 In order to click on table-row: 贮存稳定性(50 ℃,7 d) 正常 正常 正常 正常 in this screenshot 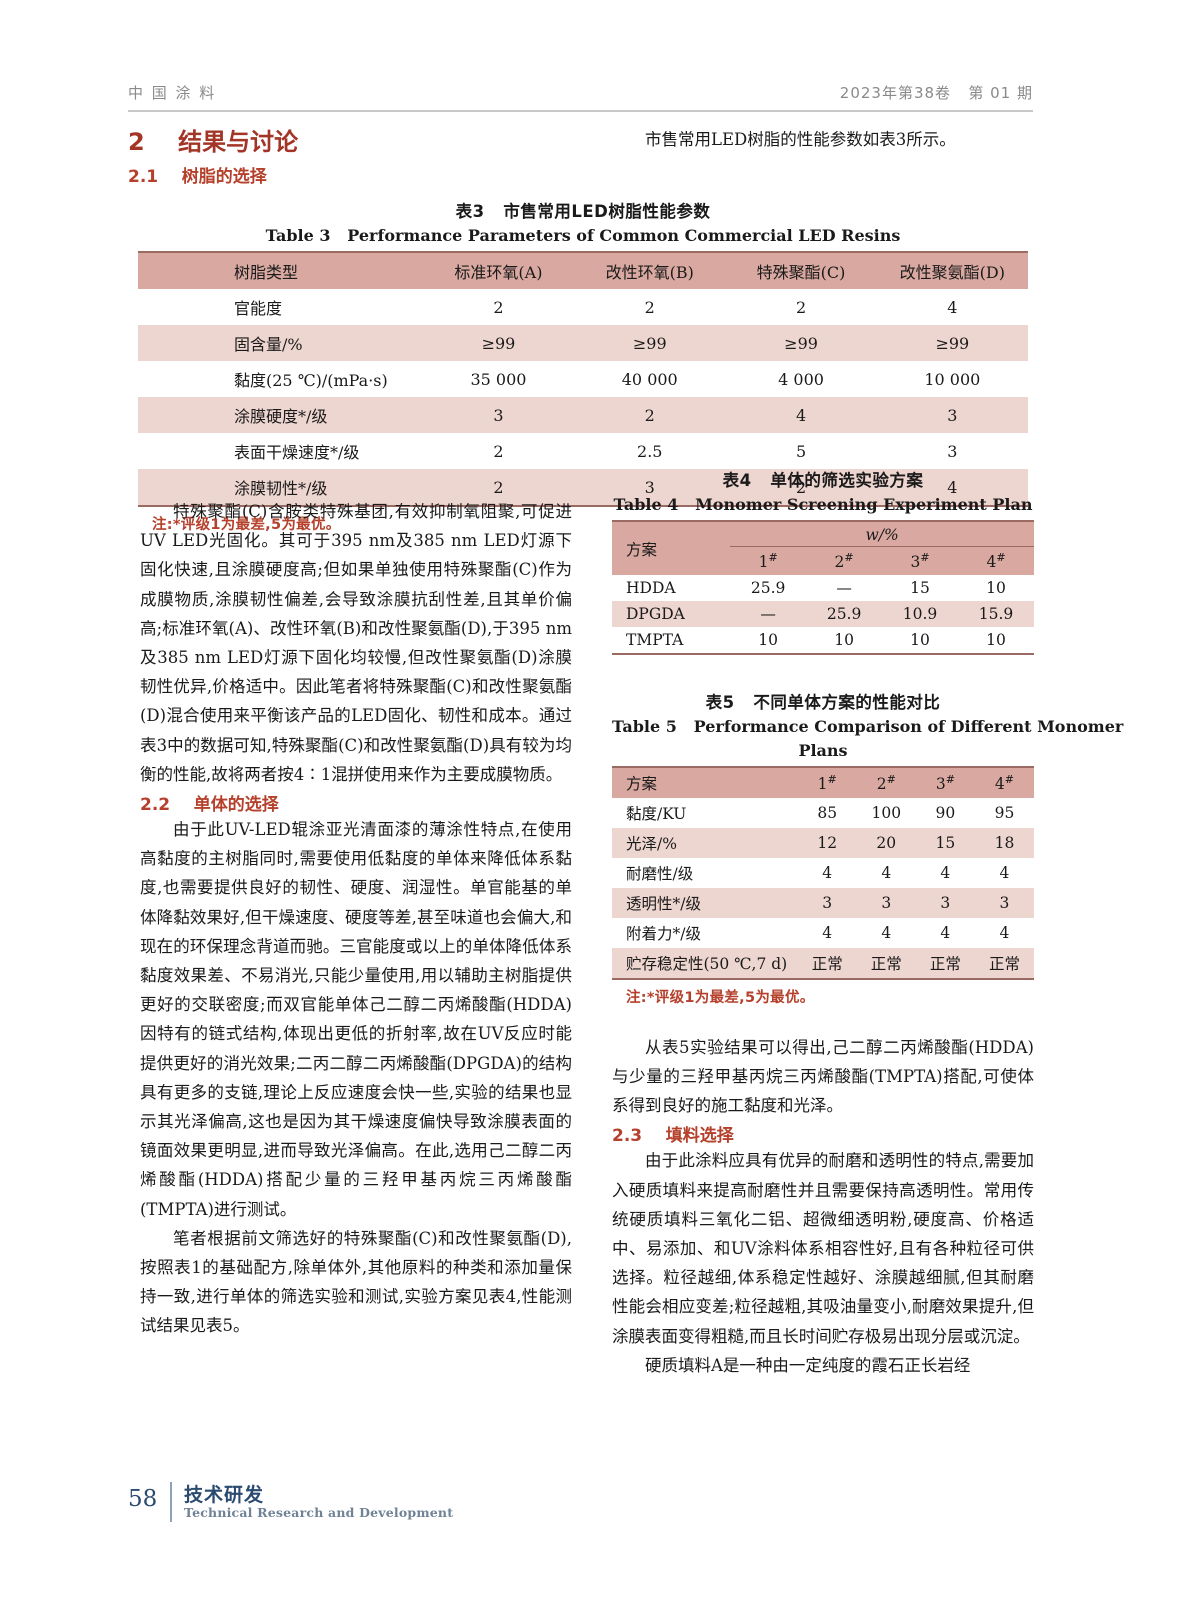, I will do `click(823, 963)`.